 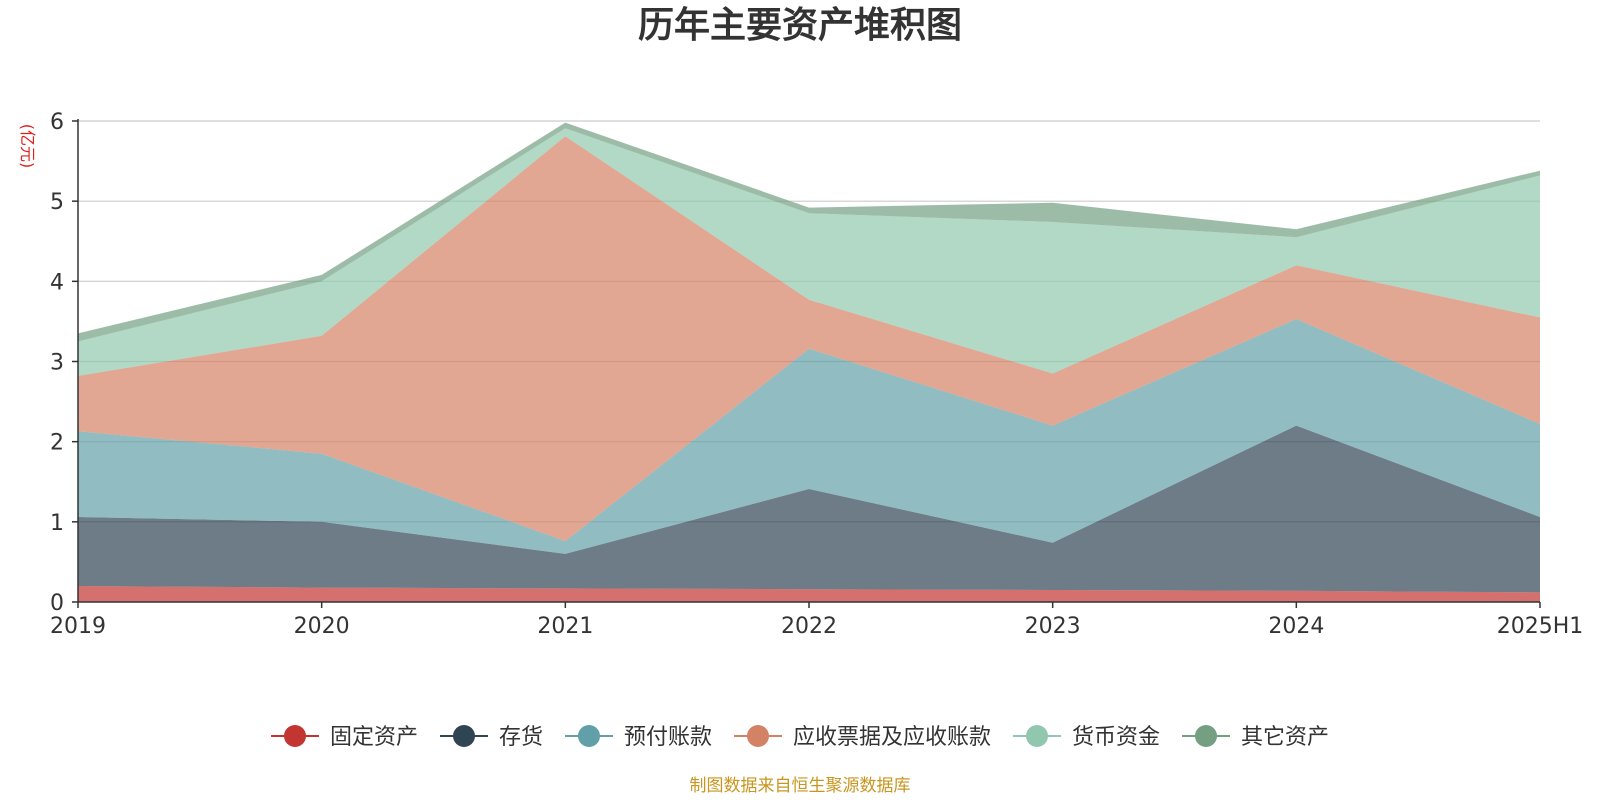 I want to click on y-tick-label: 2, so click(x=57, y=443).